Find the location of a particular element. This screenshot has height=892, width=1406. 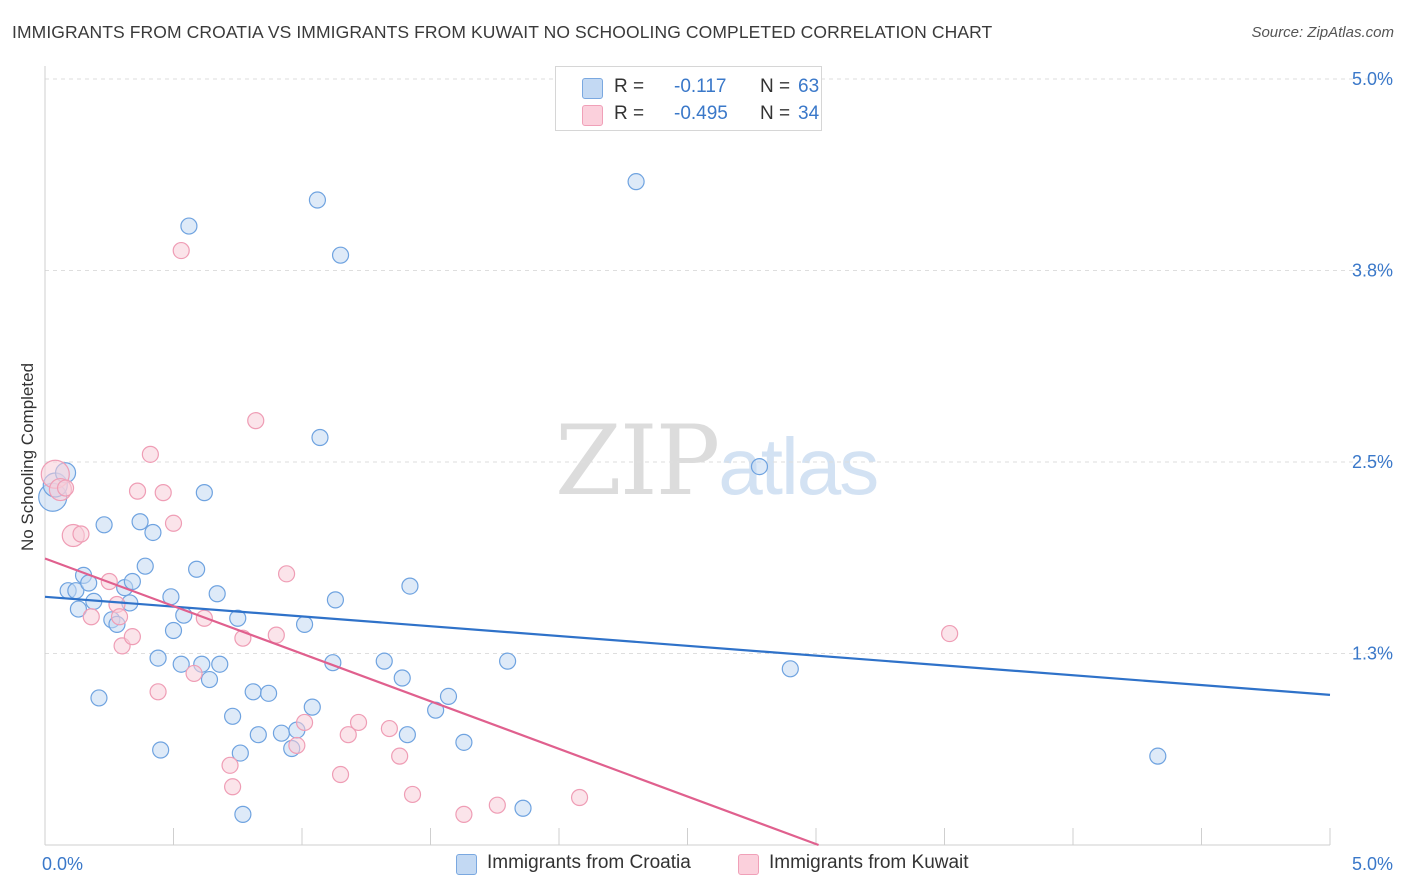

correlation-legend: R = -0.117 N = 63 R = -0.495 N = 34 is located at coordinates (688, 98).